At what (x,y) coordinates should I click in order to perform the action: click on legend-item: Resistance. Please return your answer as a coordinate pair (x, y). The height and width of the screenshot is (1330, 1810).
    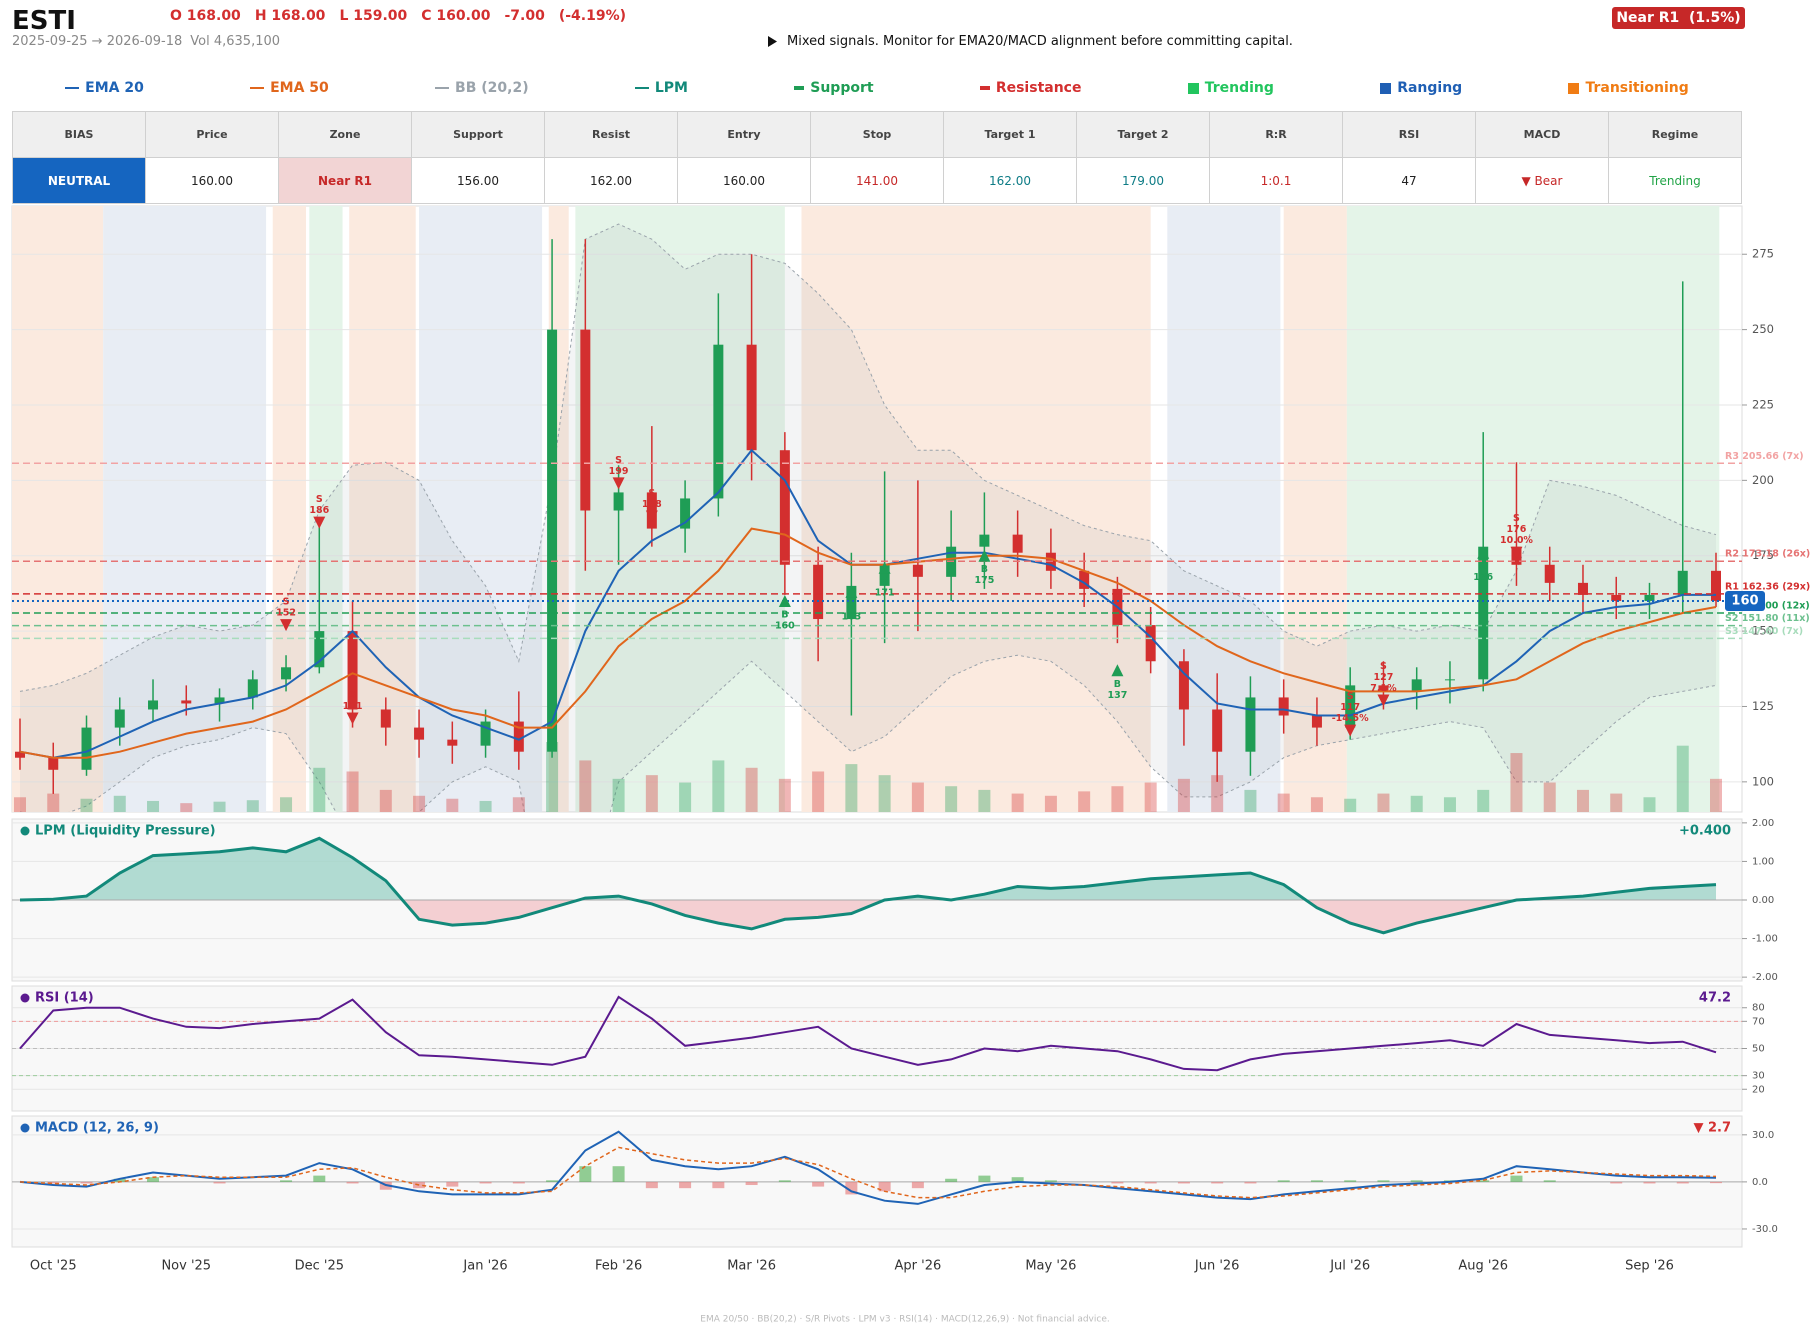
    Looking at the image, I should click on (1030, 88).